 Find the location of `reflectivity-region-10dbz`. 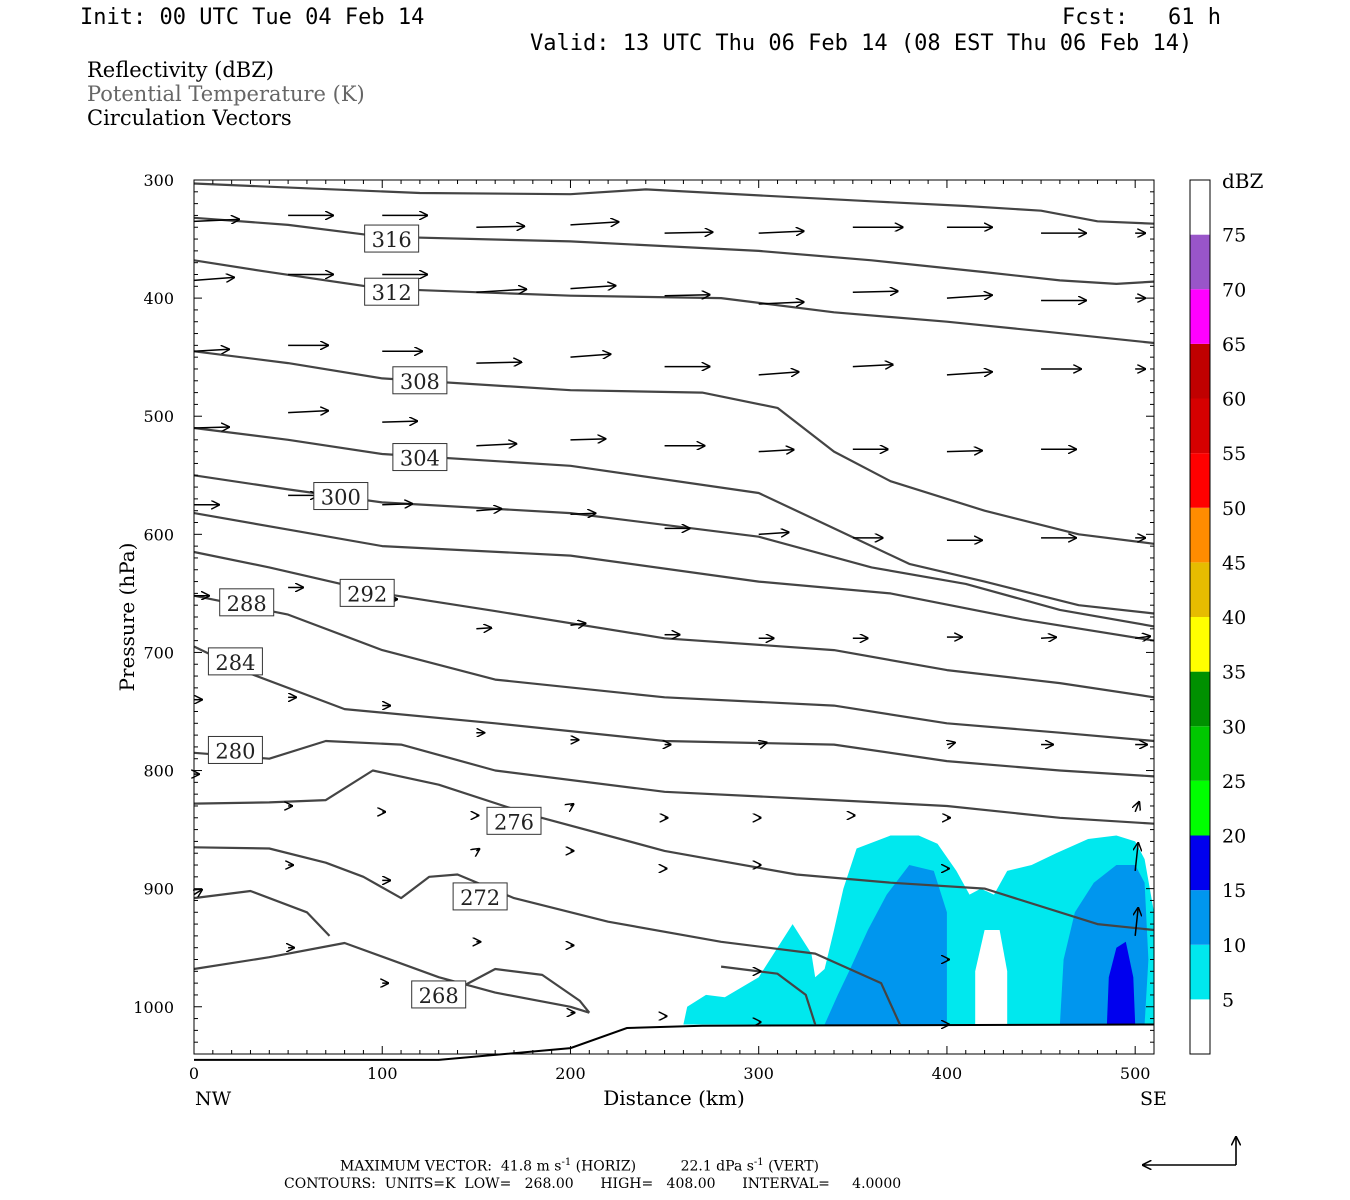

reflectivity-region-10dbz is located at coordinates (885, 945).